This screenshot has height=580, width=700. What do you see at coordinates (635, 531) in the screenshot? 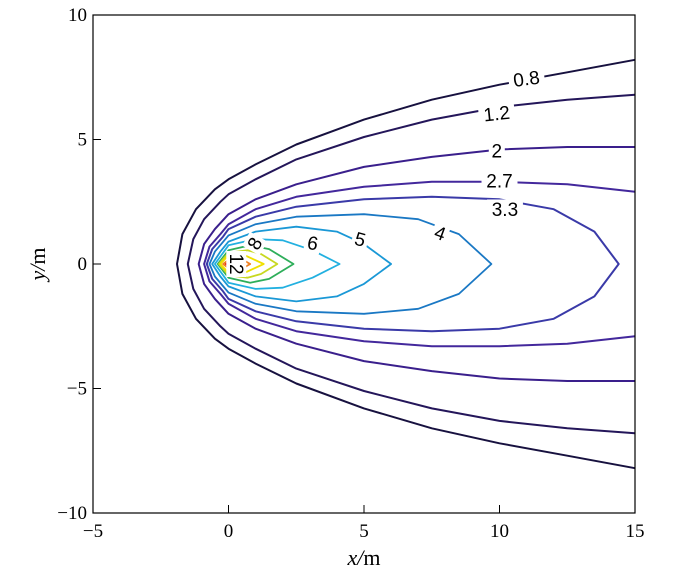
I see `x-tick-label: 15` at bounding box center [635, 531].